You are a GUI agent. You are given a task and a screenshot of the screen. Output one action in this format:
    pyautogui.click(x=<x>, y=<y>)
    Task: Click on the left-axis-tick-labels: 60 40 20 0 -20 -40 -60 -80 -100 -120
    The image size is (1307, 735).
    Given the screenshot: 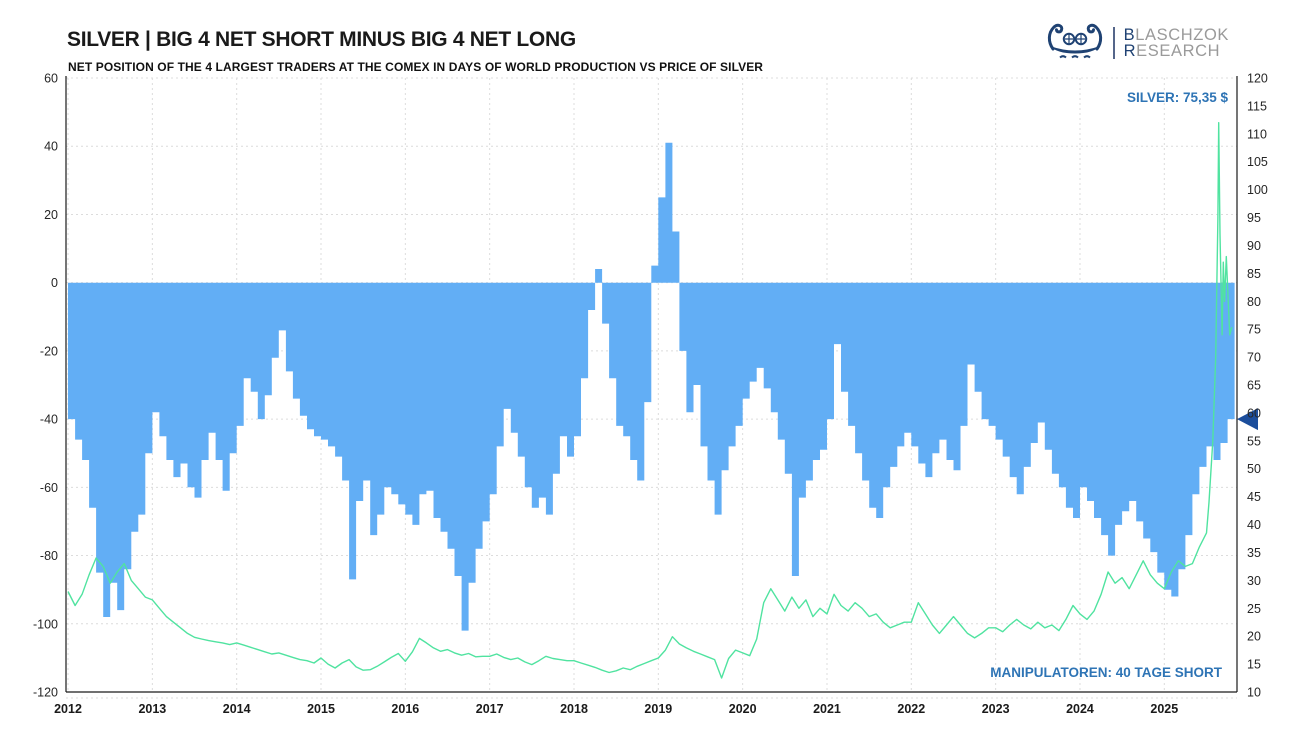 What is the action you would take?
    pyautogui.click(x=45, y=386)
    